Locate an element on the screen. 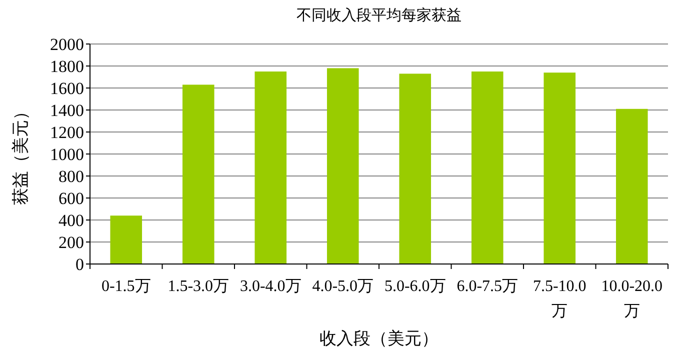  y-tick-label: 1800 is located at coordinates (67, 66).